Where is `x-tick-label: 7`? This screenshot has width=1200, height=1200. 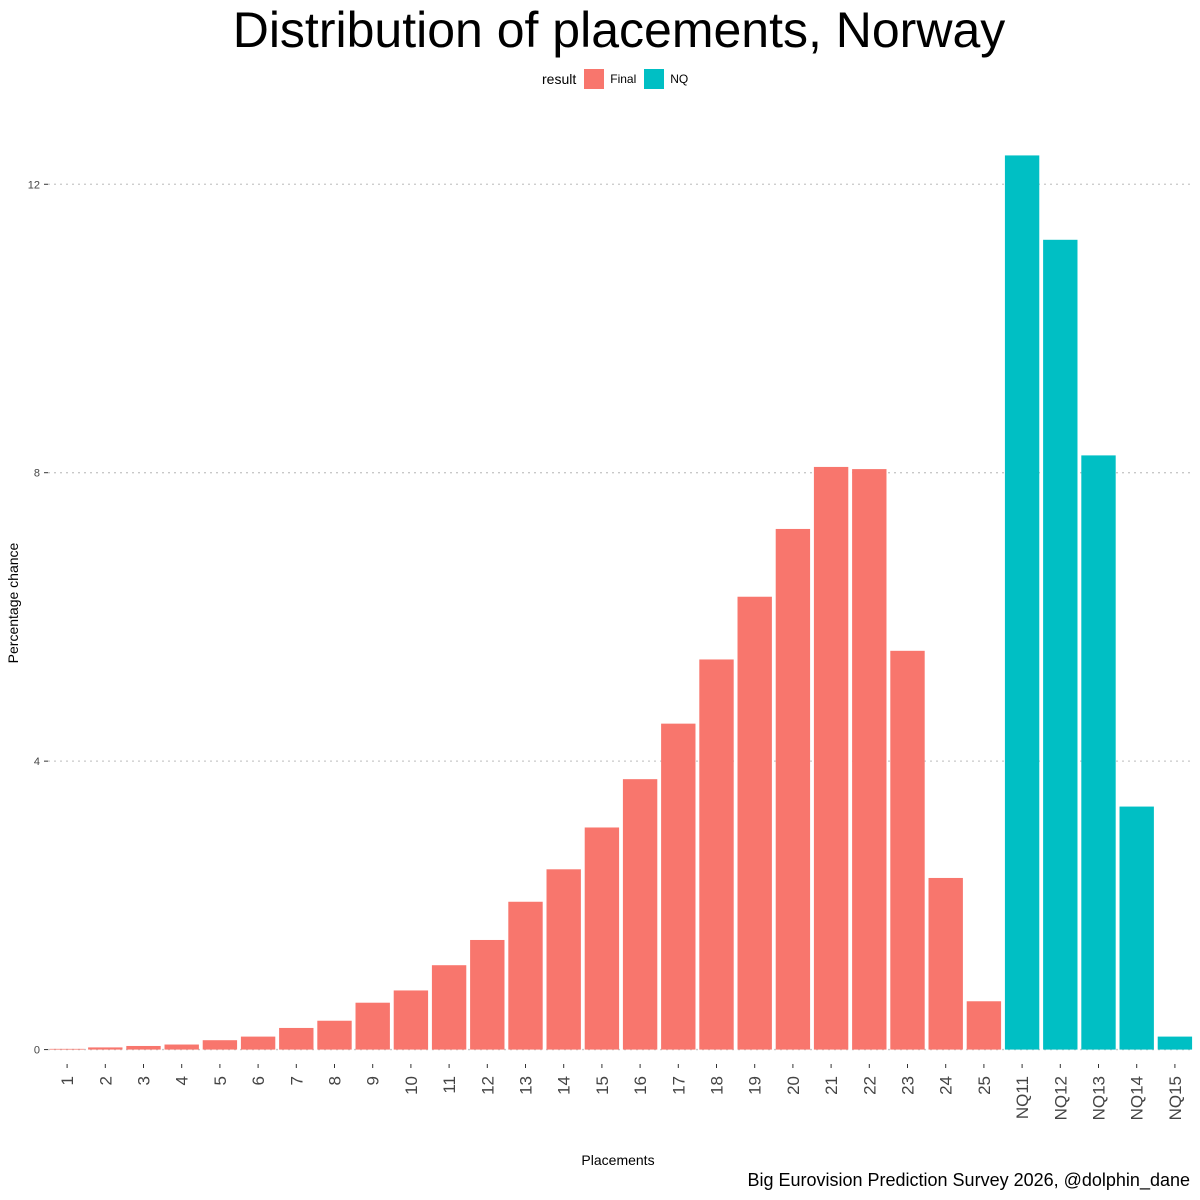
x-tick-label: 7 is located at coordinates (296, 1080).